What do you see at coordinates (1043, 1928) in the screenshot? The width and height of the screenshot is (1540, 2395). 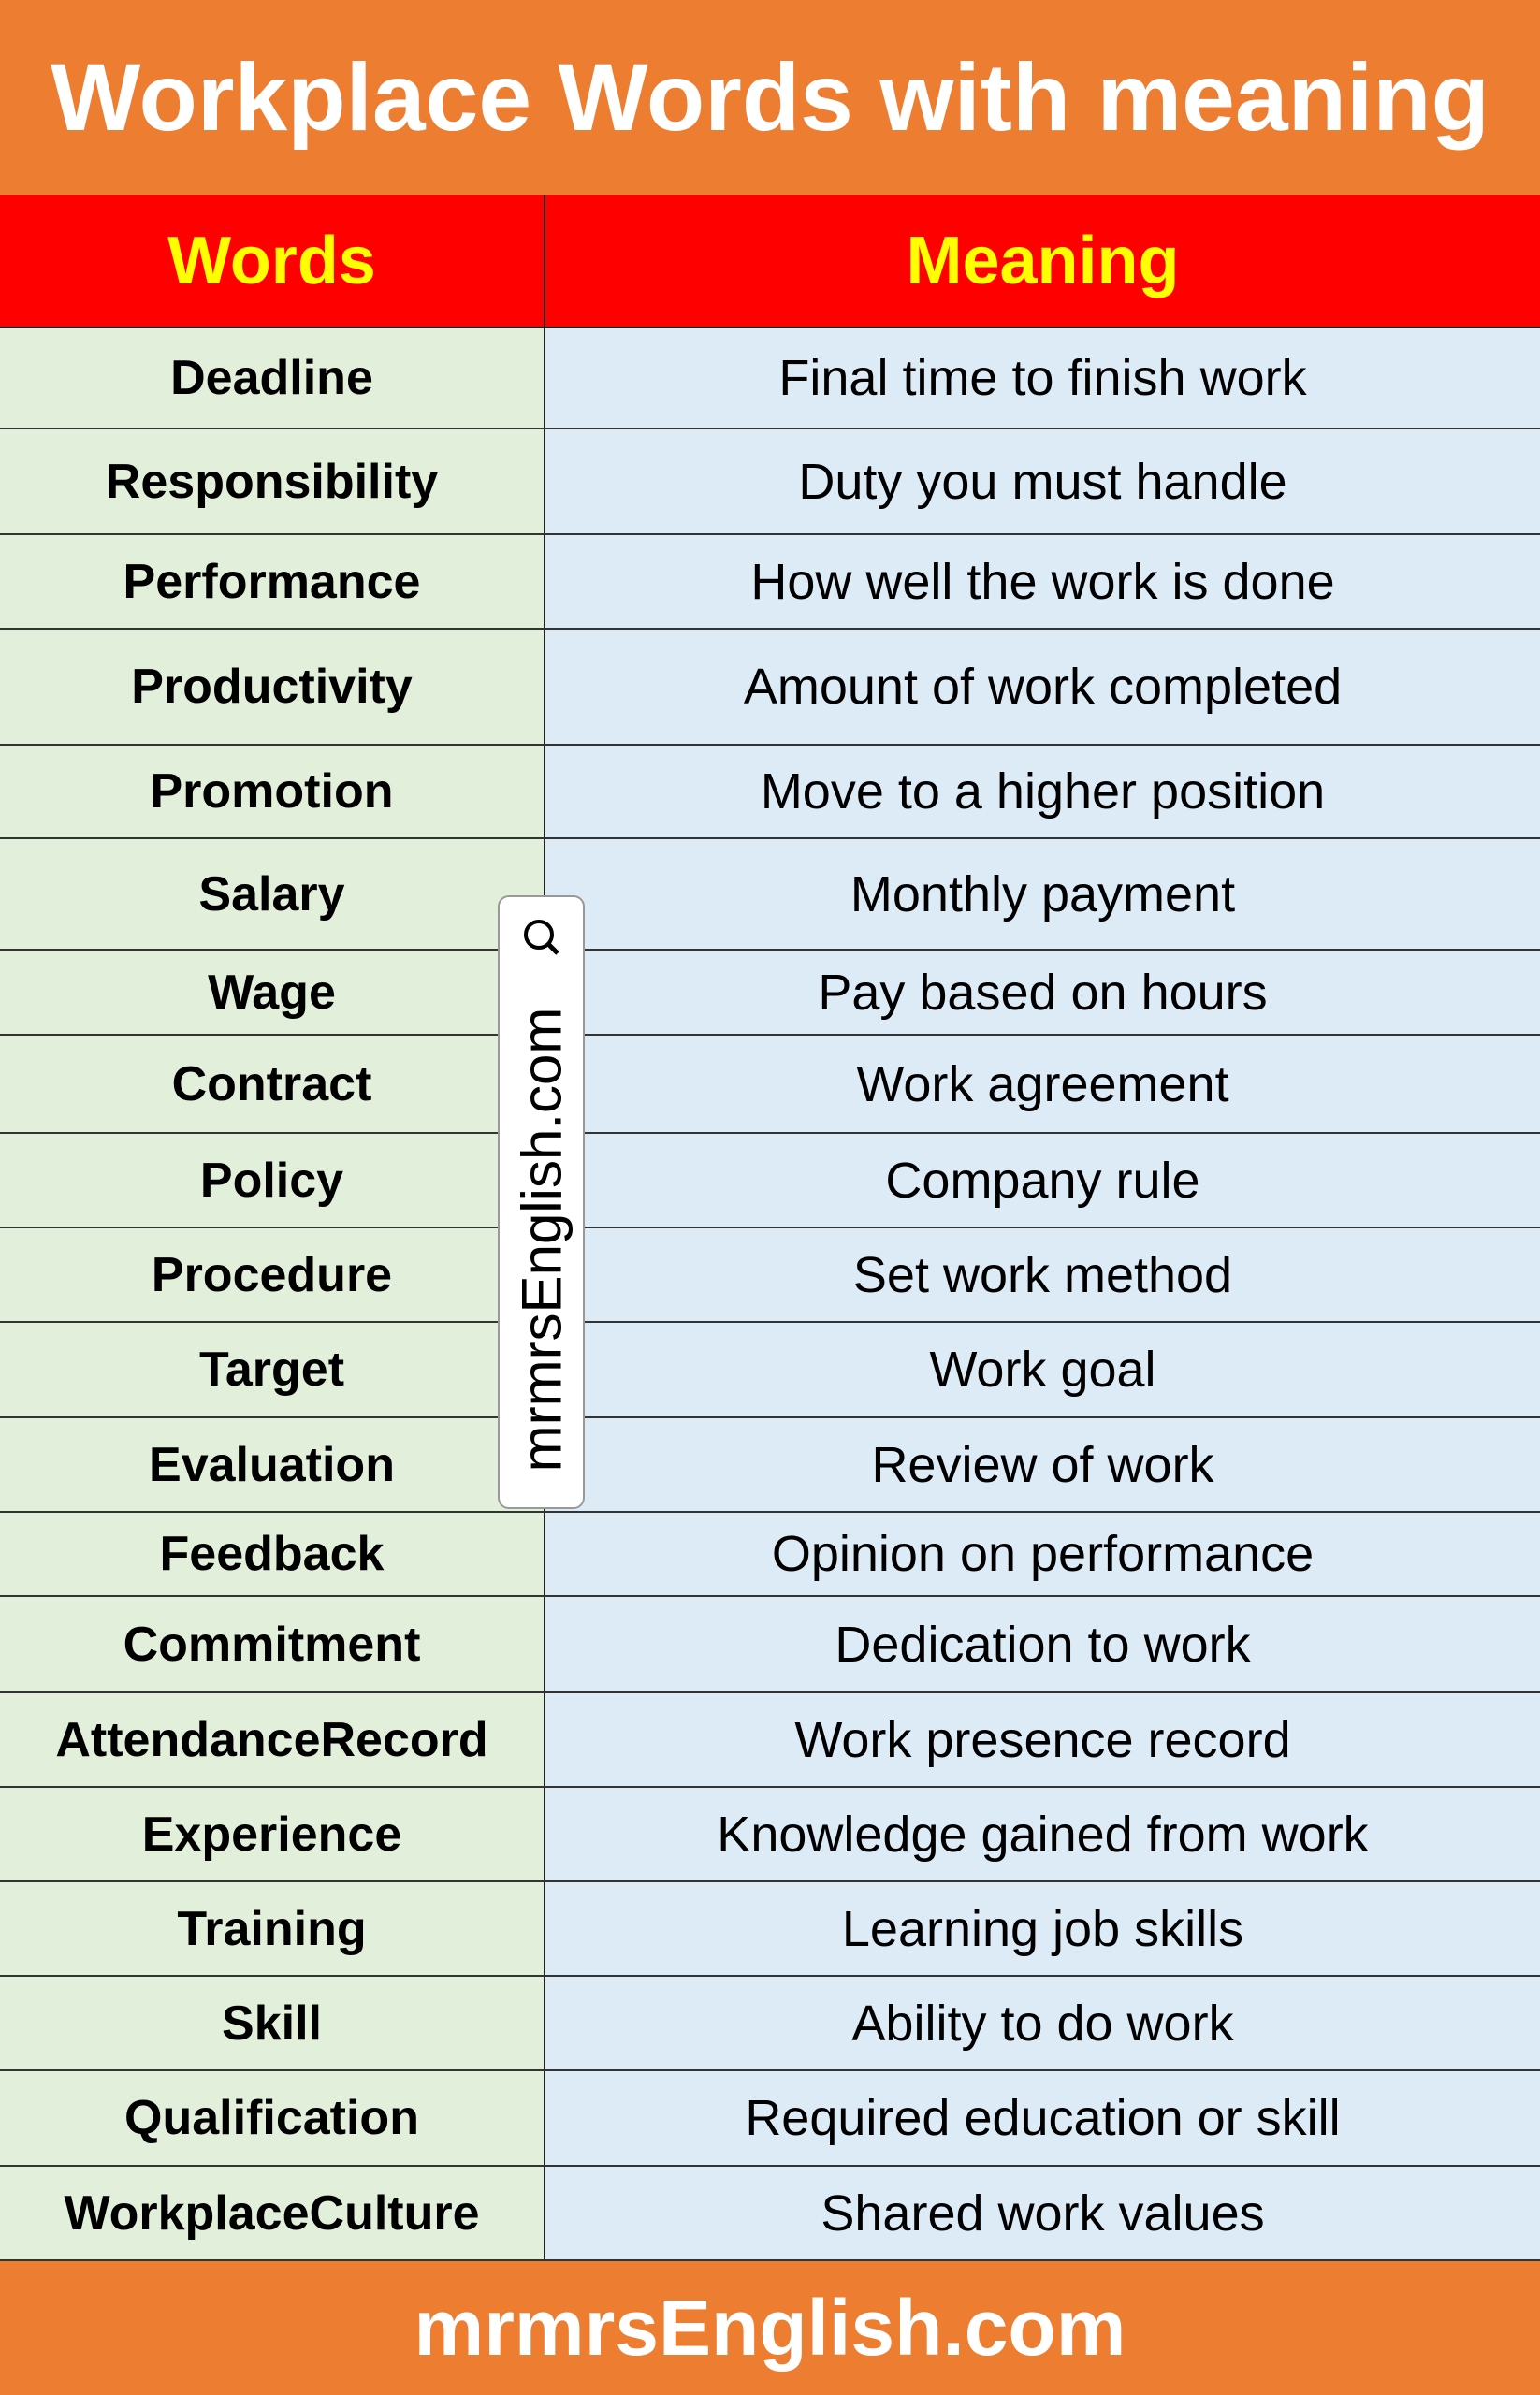 I see `meaning-cell: Learning job skills` at bounding box center [1043, 1928].